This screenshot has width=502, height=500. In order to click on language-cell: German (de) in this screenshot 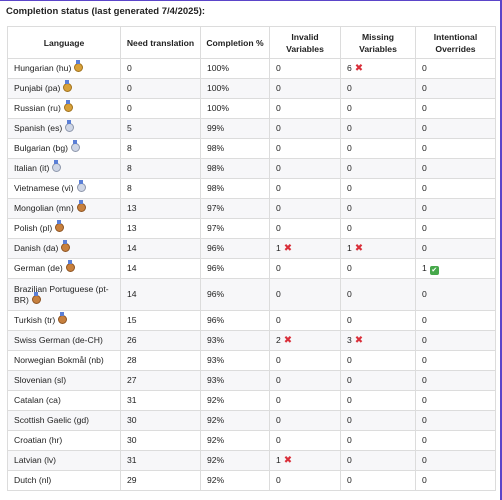, I will do `click(64, 268)`.